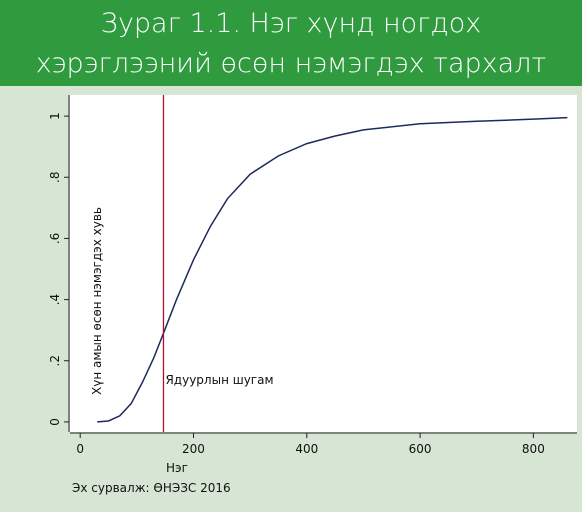 The width and height of the screenshot is (582, 512). I want to click on y-tick-label: 1, so click(55, 116).